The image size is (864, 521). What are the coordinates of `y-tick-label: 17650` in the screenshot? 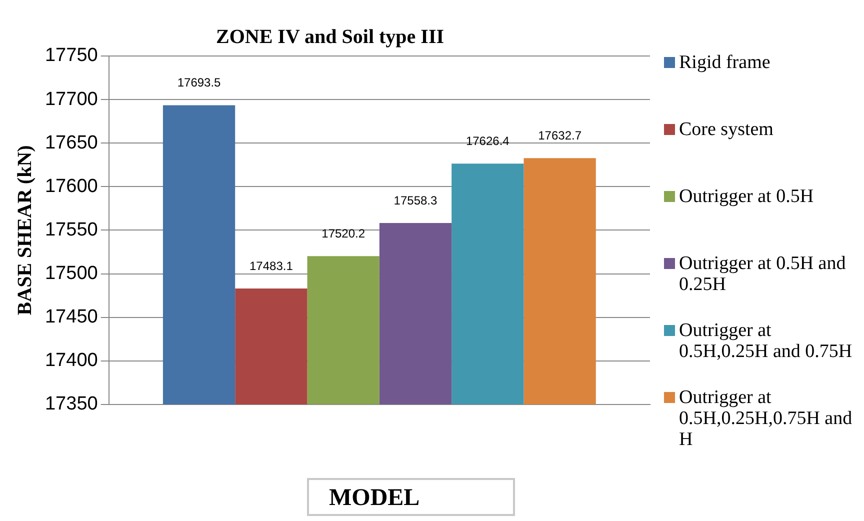 It's located at (71, 143).